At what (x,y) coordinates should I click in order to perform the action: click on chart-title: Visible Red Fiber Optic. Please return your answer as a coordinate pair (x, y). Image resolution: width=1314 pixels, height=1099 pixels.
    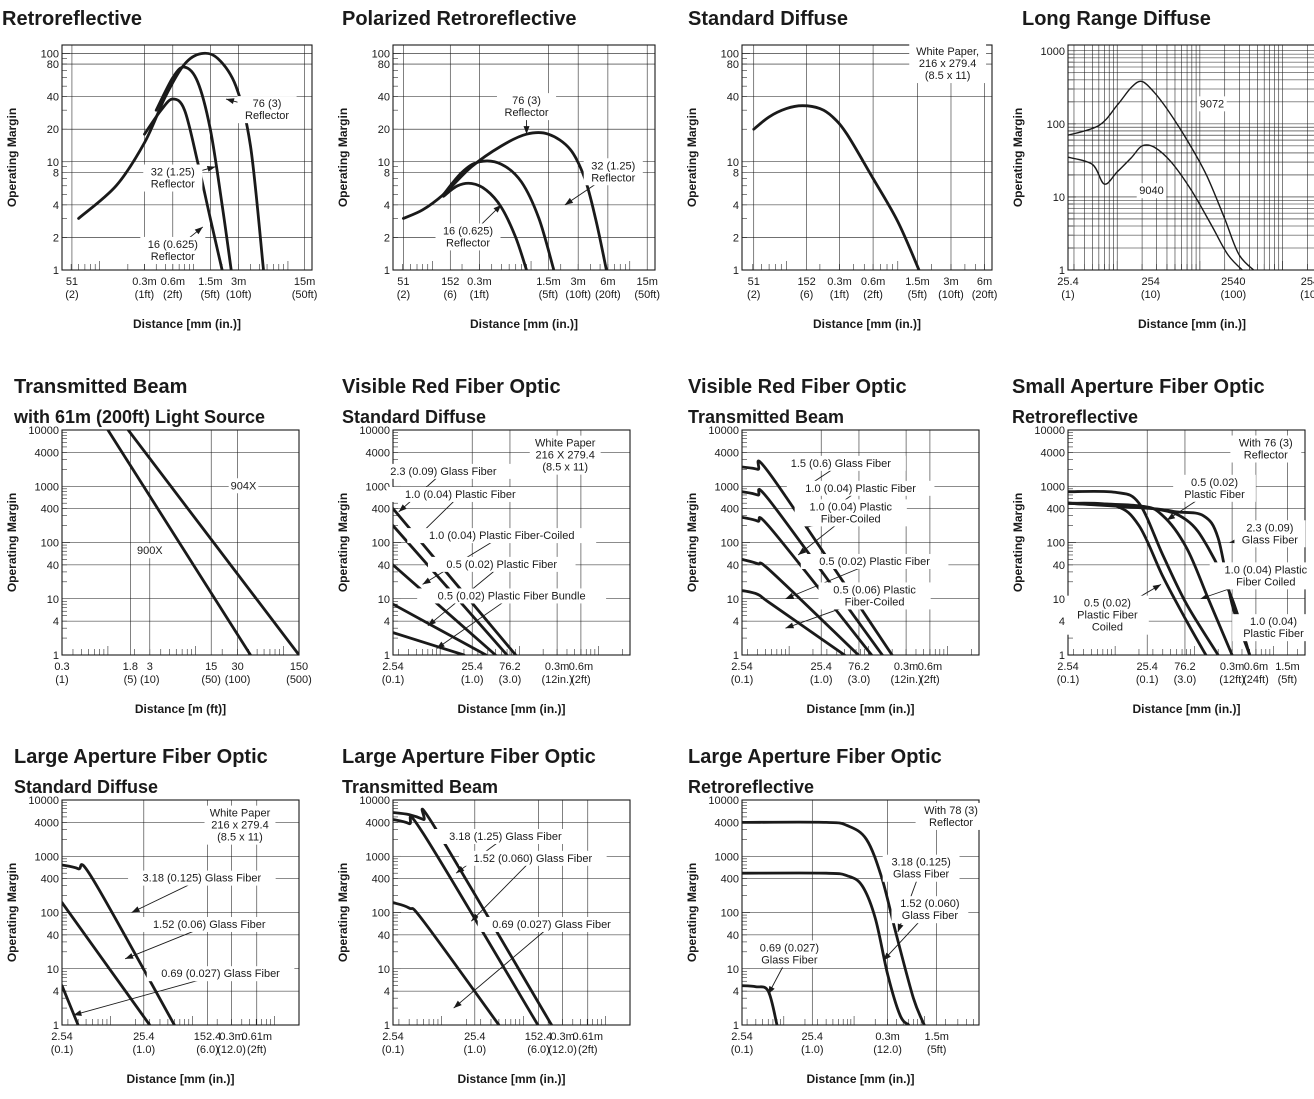
    Looking at the image, I should click on (451, 387).